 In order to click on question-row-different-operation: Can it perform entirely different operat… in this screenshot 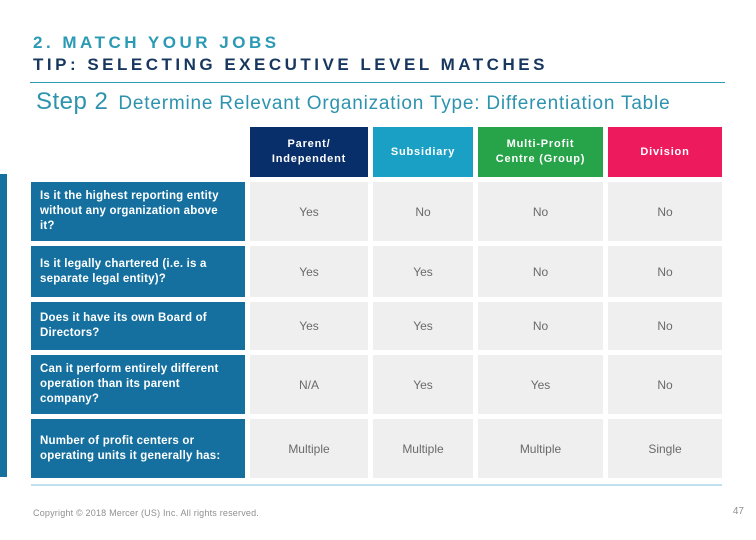, I will do `click(138, 384)`.